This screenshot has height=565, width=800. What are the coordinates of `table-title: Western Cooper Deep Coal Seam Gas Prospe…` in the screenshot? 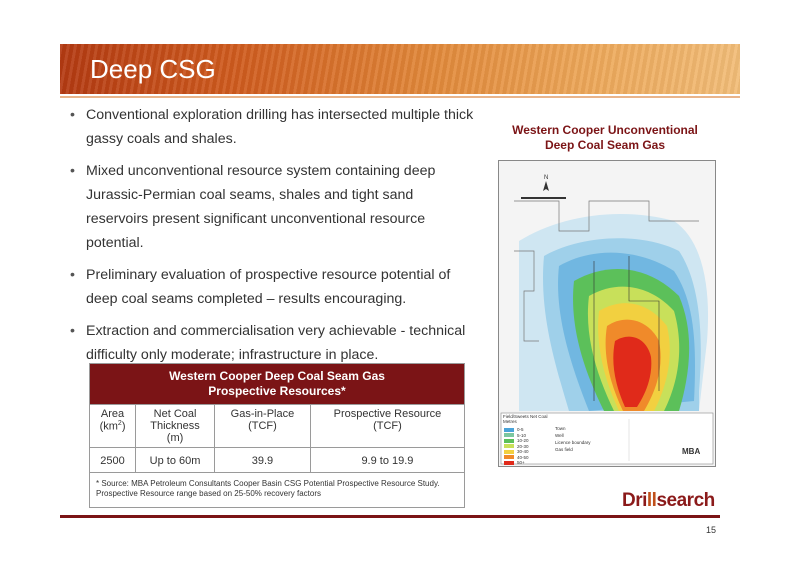 It's located at (277, 384).